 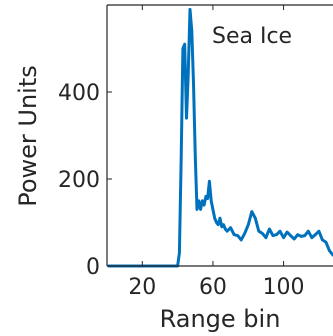 I want to click on y-tick-label: 200, so click(x=79, y=180).